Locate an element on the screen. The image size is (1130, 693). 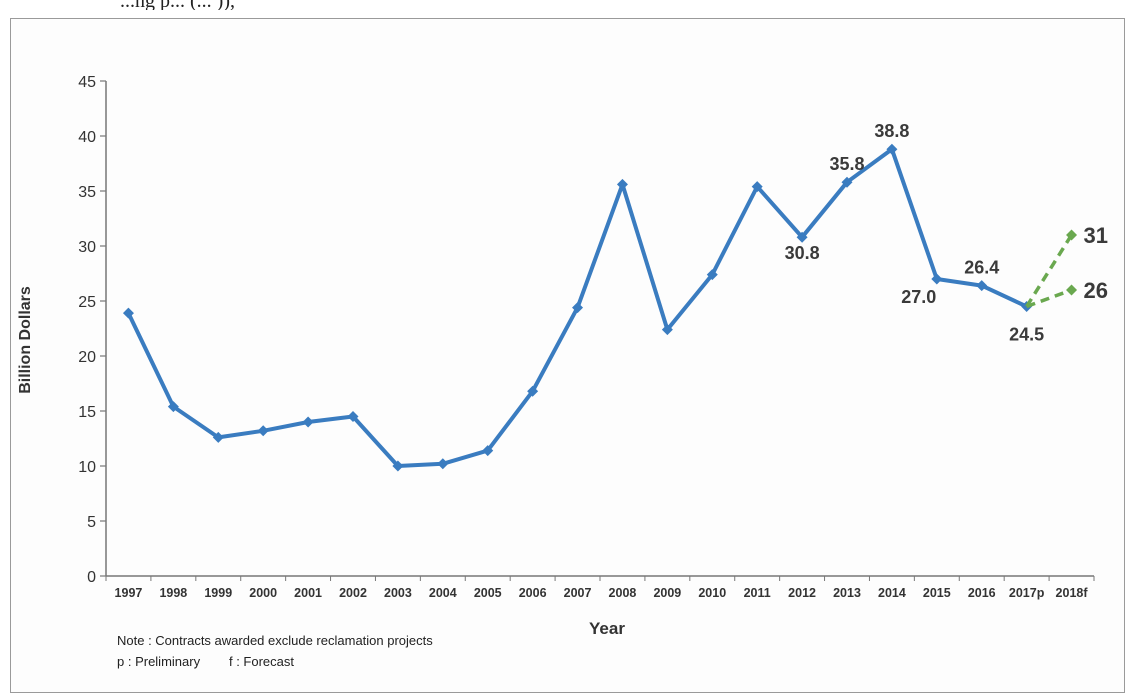
x-tick-label: 2007 is located at coordinates (578, 593).